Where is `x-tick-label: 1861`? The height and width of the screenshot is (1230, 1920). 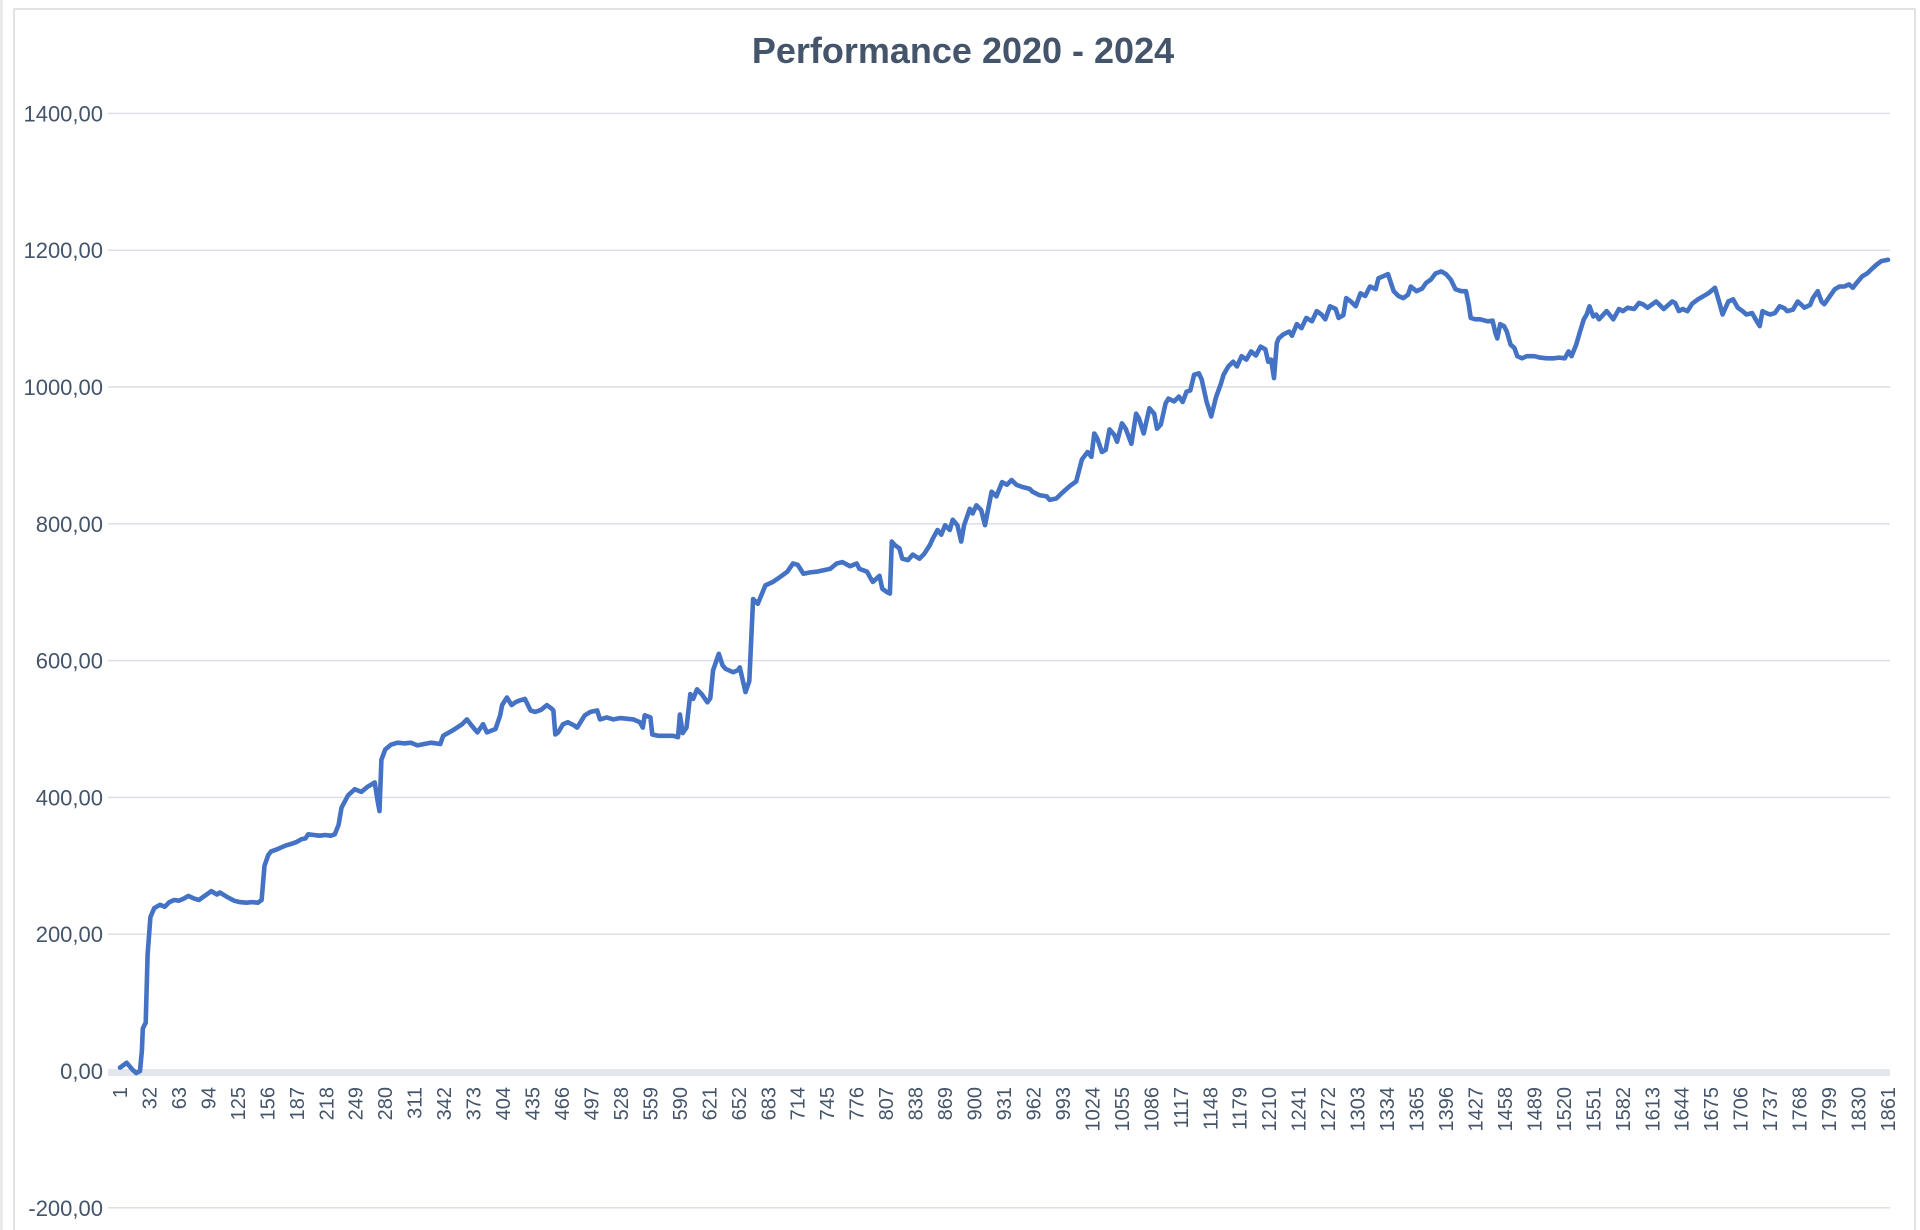 x-tick-label: 1861 is located at coordinates (1889, 1109).